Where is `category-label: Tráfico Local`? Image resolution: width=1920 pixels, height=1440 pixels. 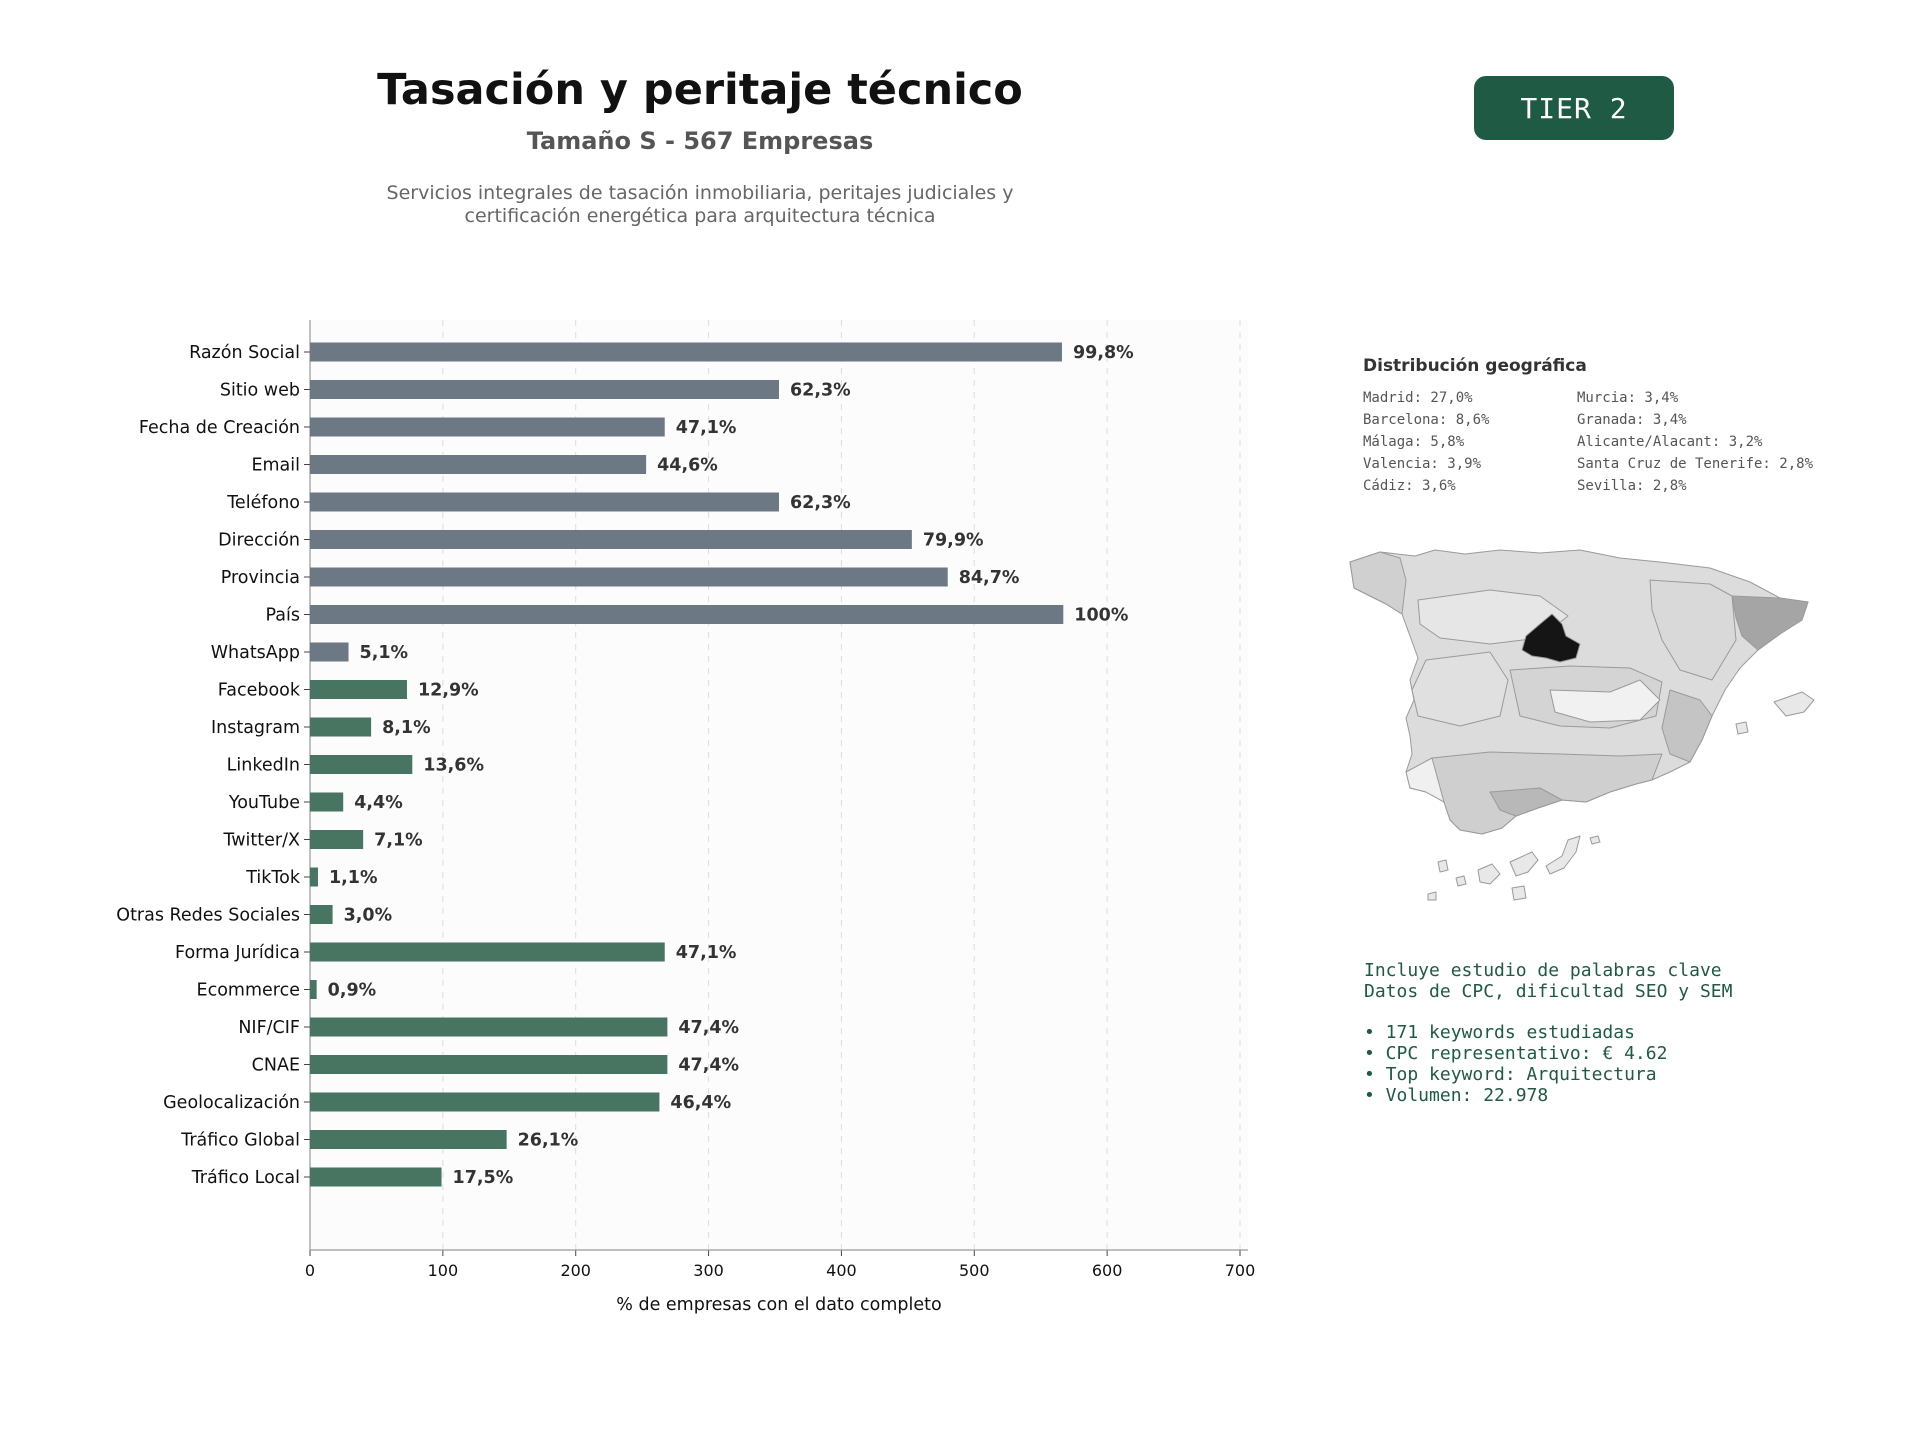 category-label: Tráfico Local is located at coordinates (245, 1178).